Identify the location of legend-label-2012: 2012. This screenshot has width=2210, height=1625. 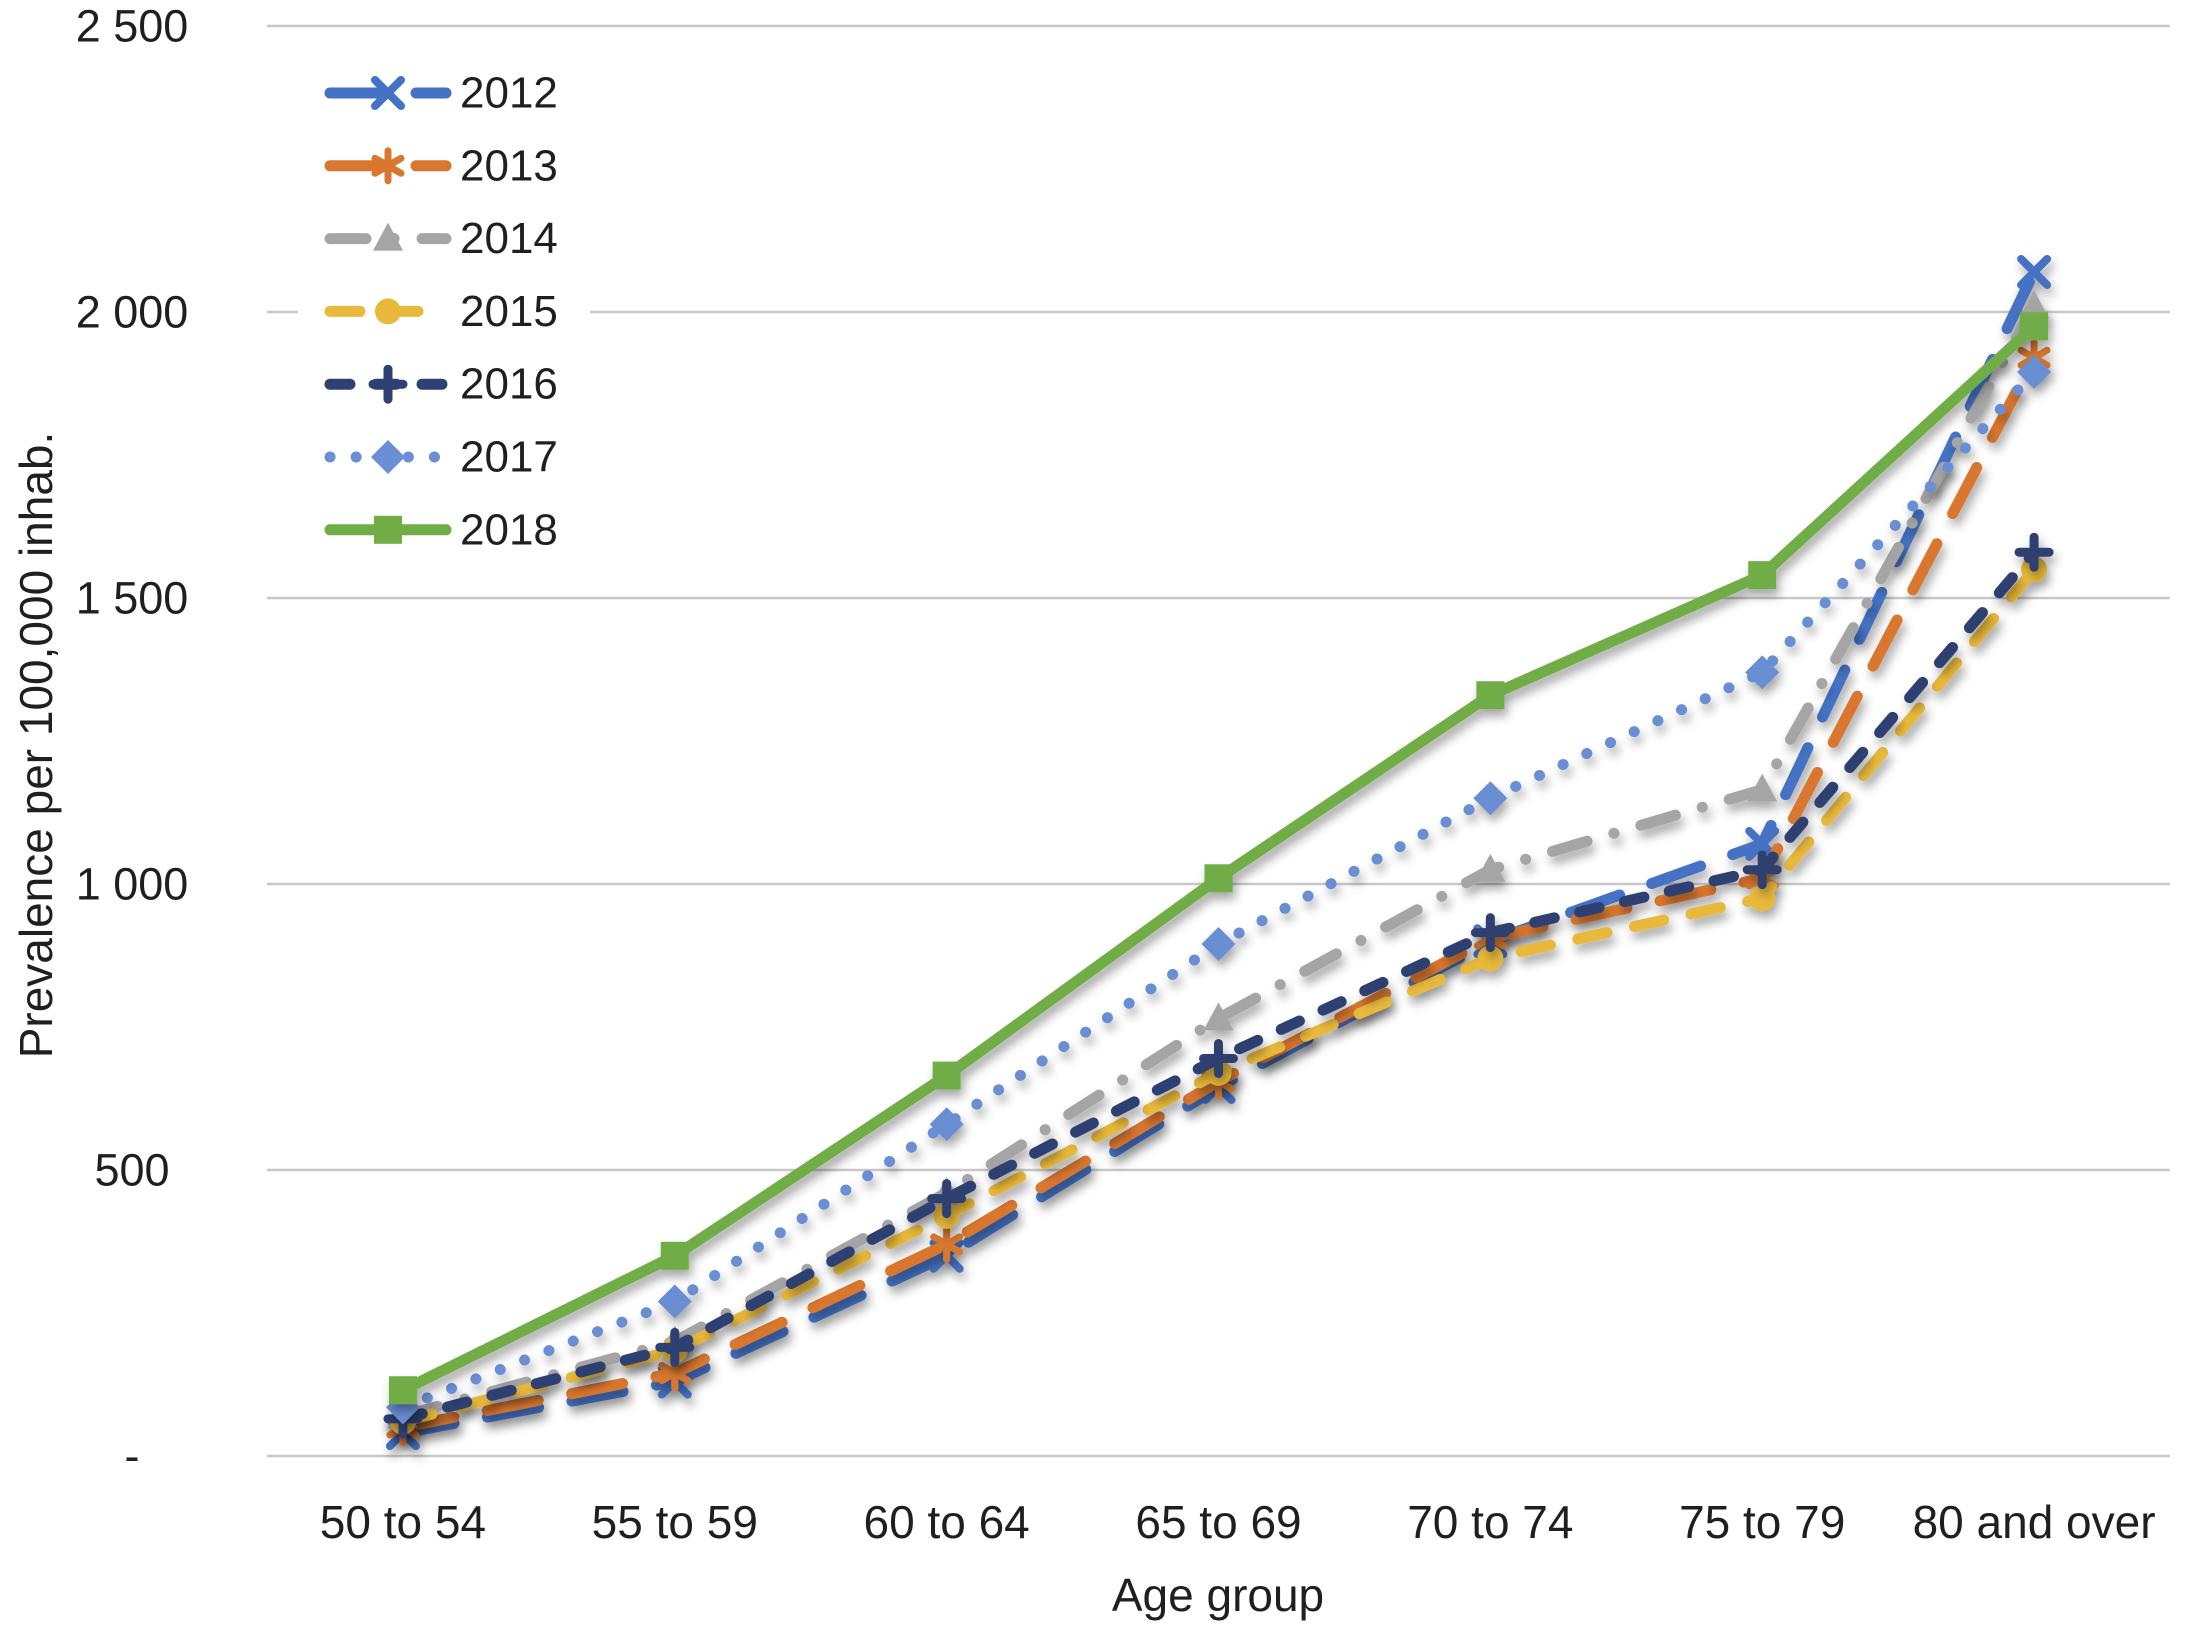
(509, 93).